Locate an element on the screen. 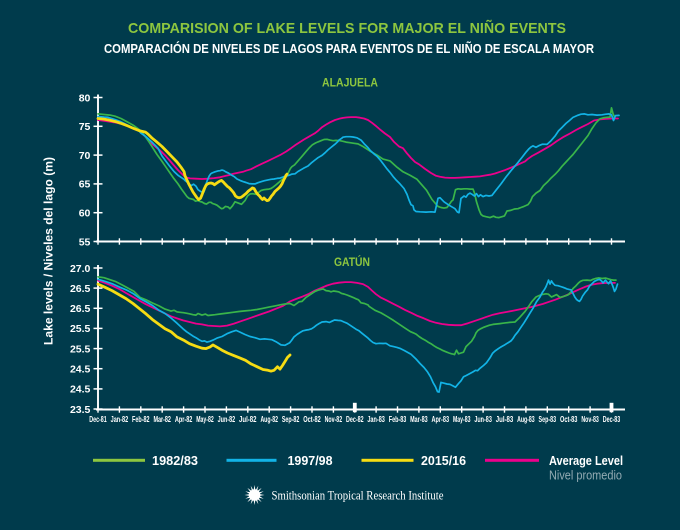 This screenshot has width=680, height=530. svg-text: Jun-83 is located at coordinates (483, 419).